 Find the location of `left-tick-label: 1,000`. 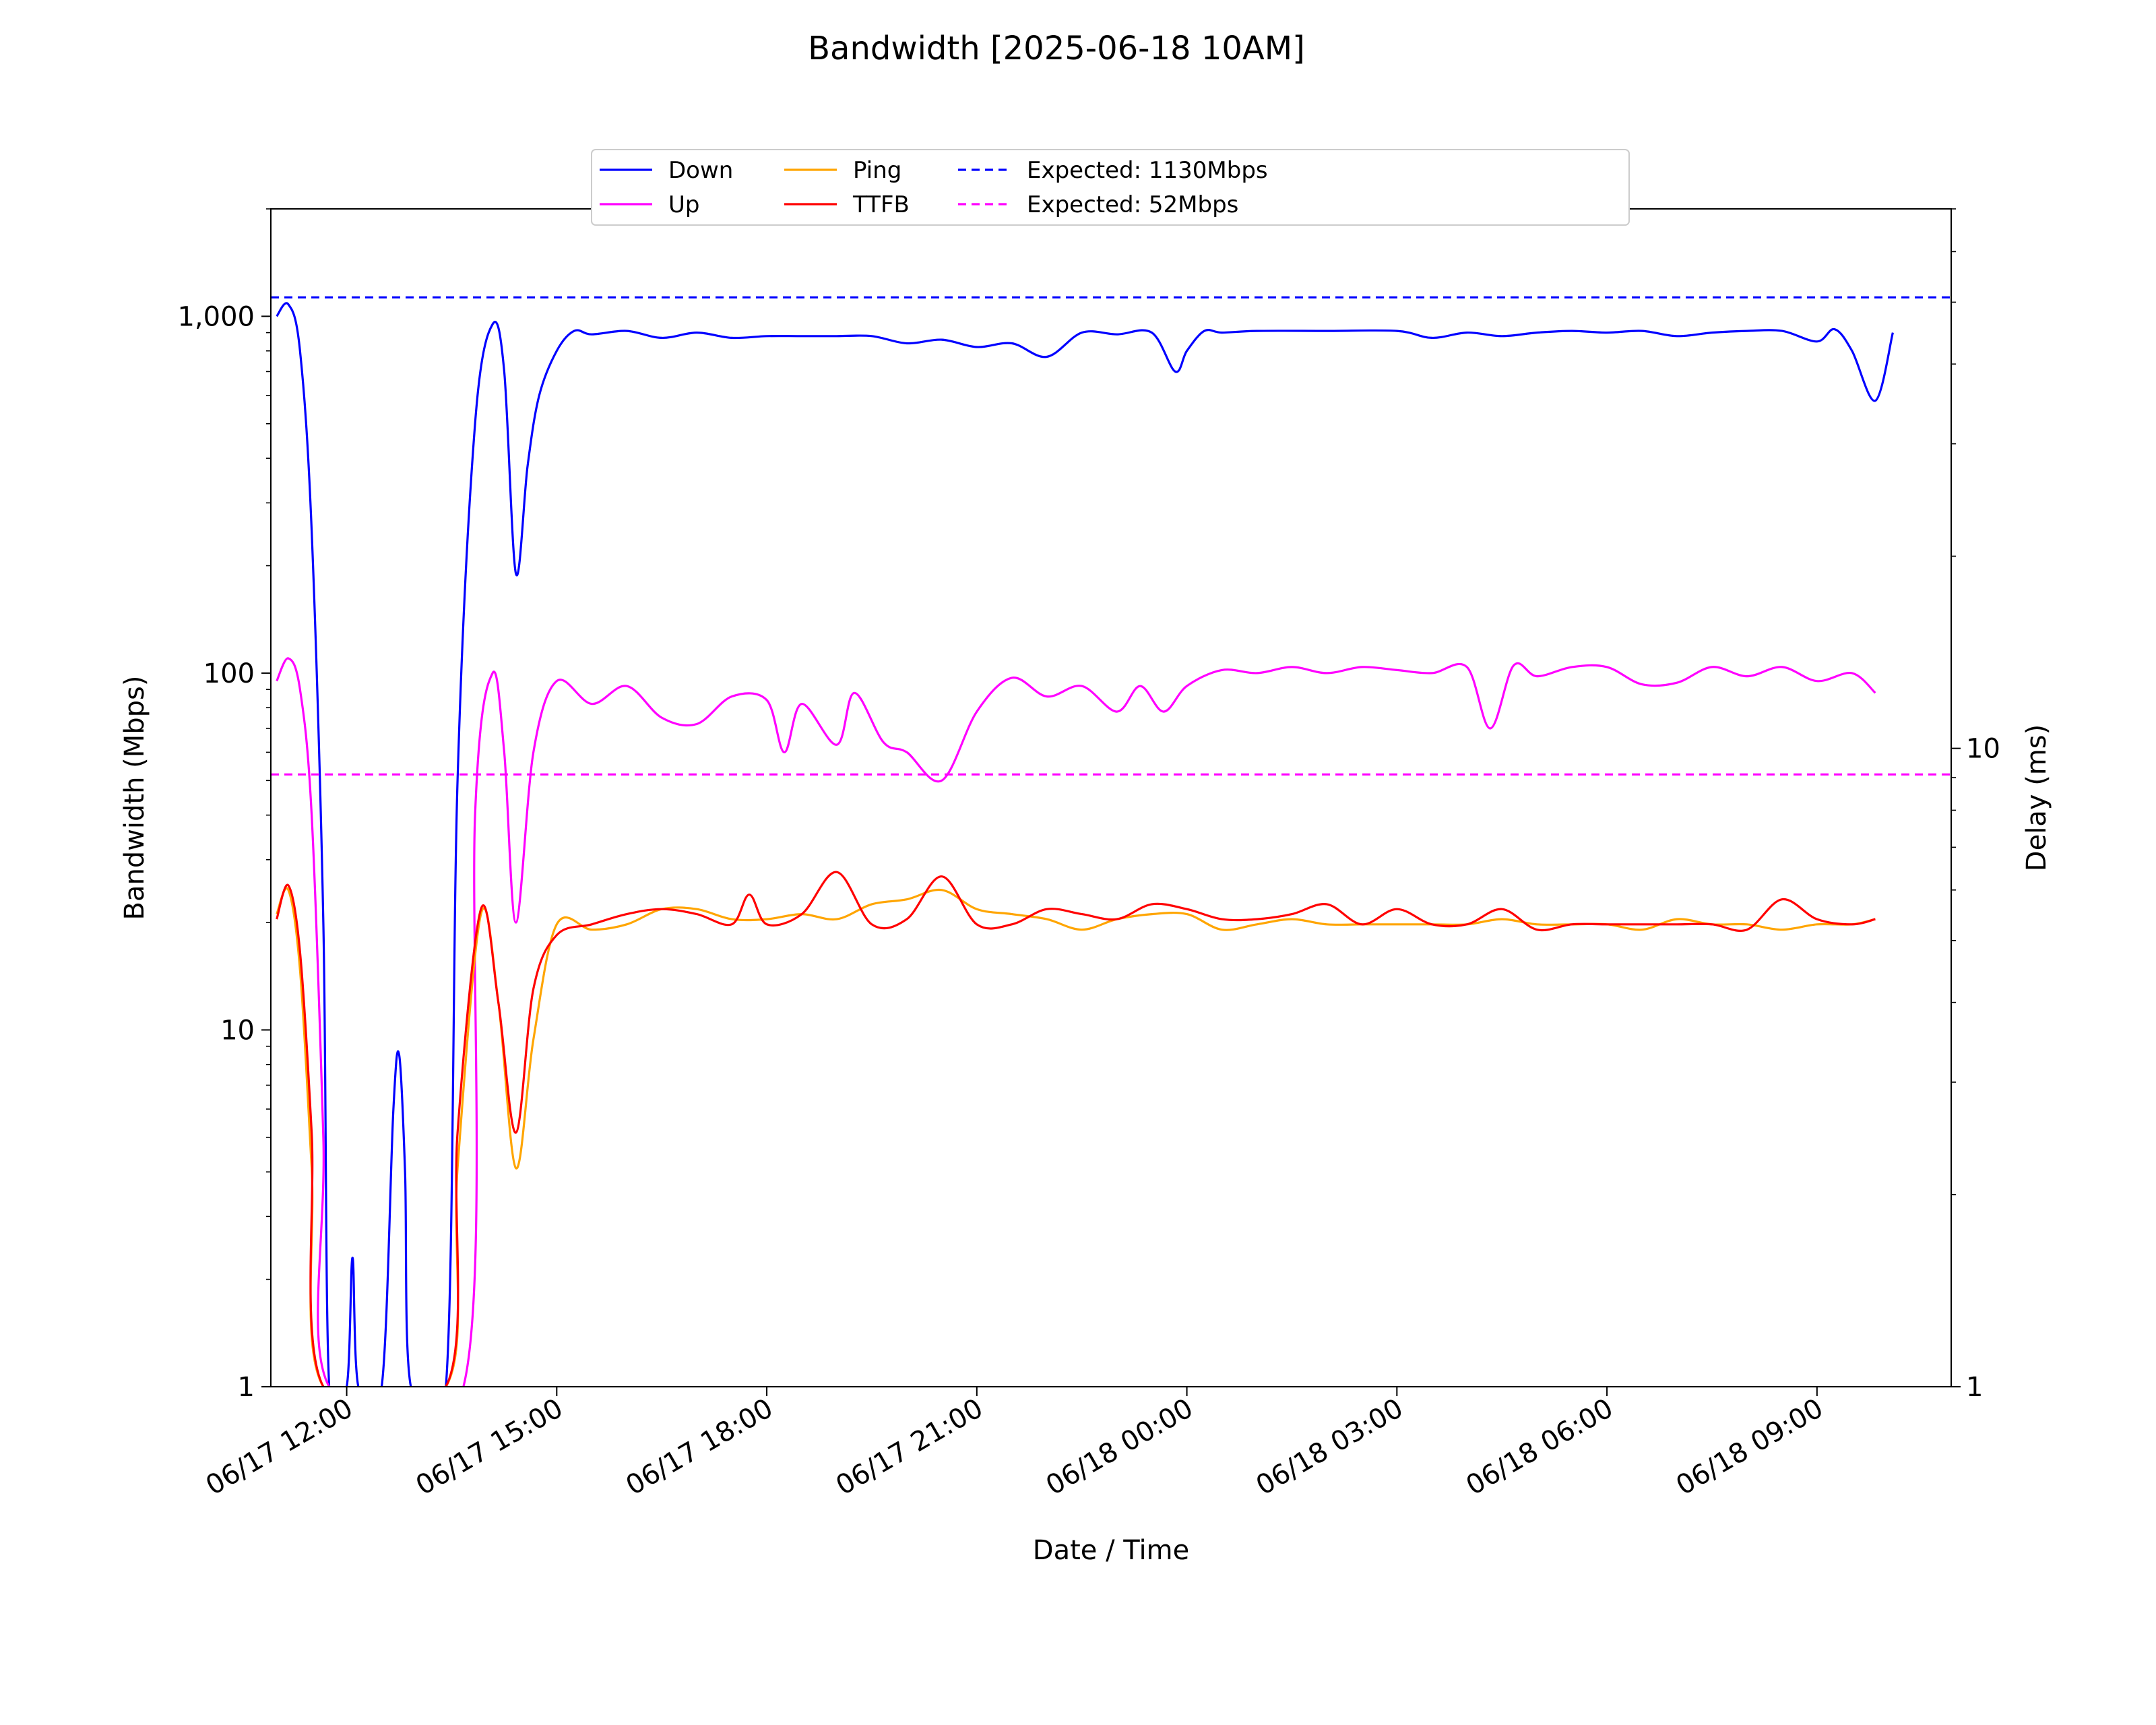

left-tick-label: 1,000 is located at coordinates (216, 316).